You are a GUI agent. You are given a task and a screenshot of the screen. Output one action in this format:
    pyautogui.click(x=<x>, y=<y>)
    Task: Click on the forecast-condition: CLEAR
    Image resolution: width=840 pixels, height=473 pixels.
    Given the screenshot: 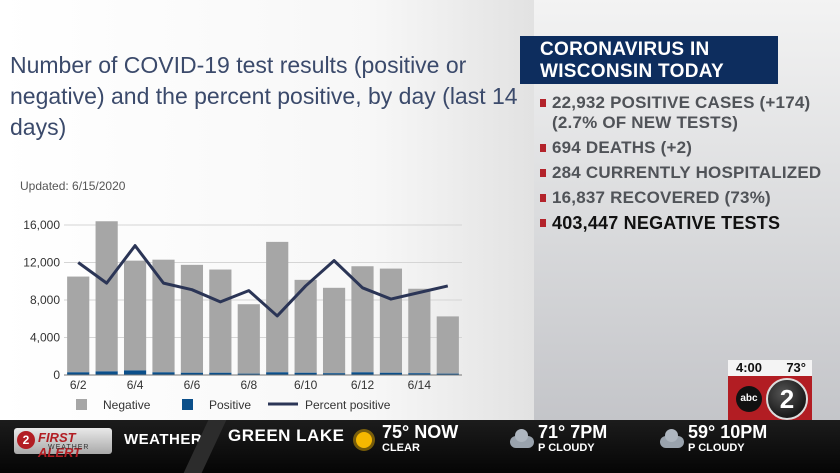 What is the action you would take?
    pyautogui.click(x=401, y=448)
    